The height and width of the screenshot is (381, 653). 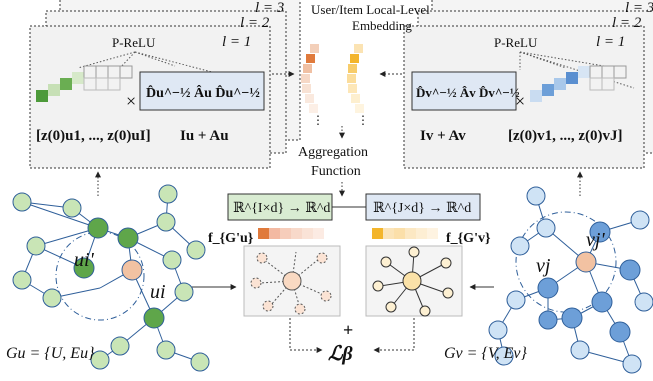 What do you see at coordinates (520, 101) in the screenshot?
I see `right-times-symbol: ×` at bounding box center [520, 101].